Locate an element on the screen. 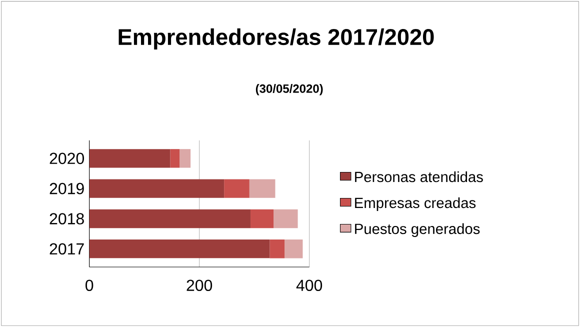 This screenshot has width=580, height=327. y-tick-label: 2020 is located at coordinates (67, 158).